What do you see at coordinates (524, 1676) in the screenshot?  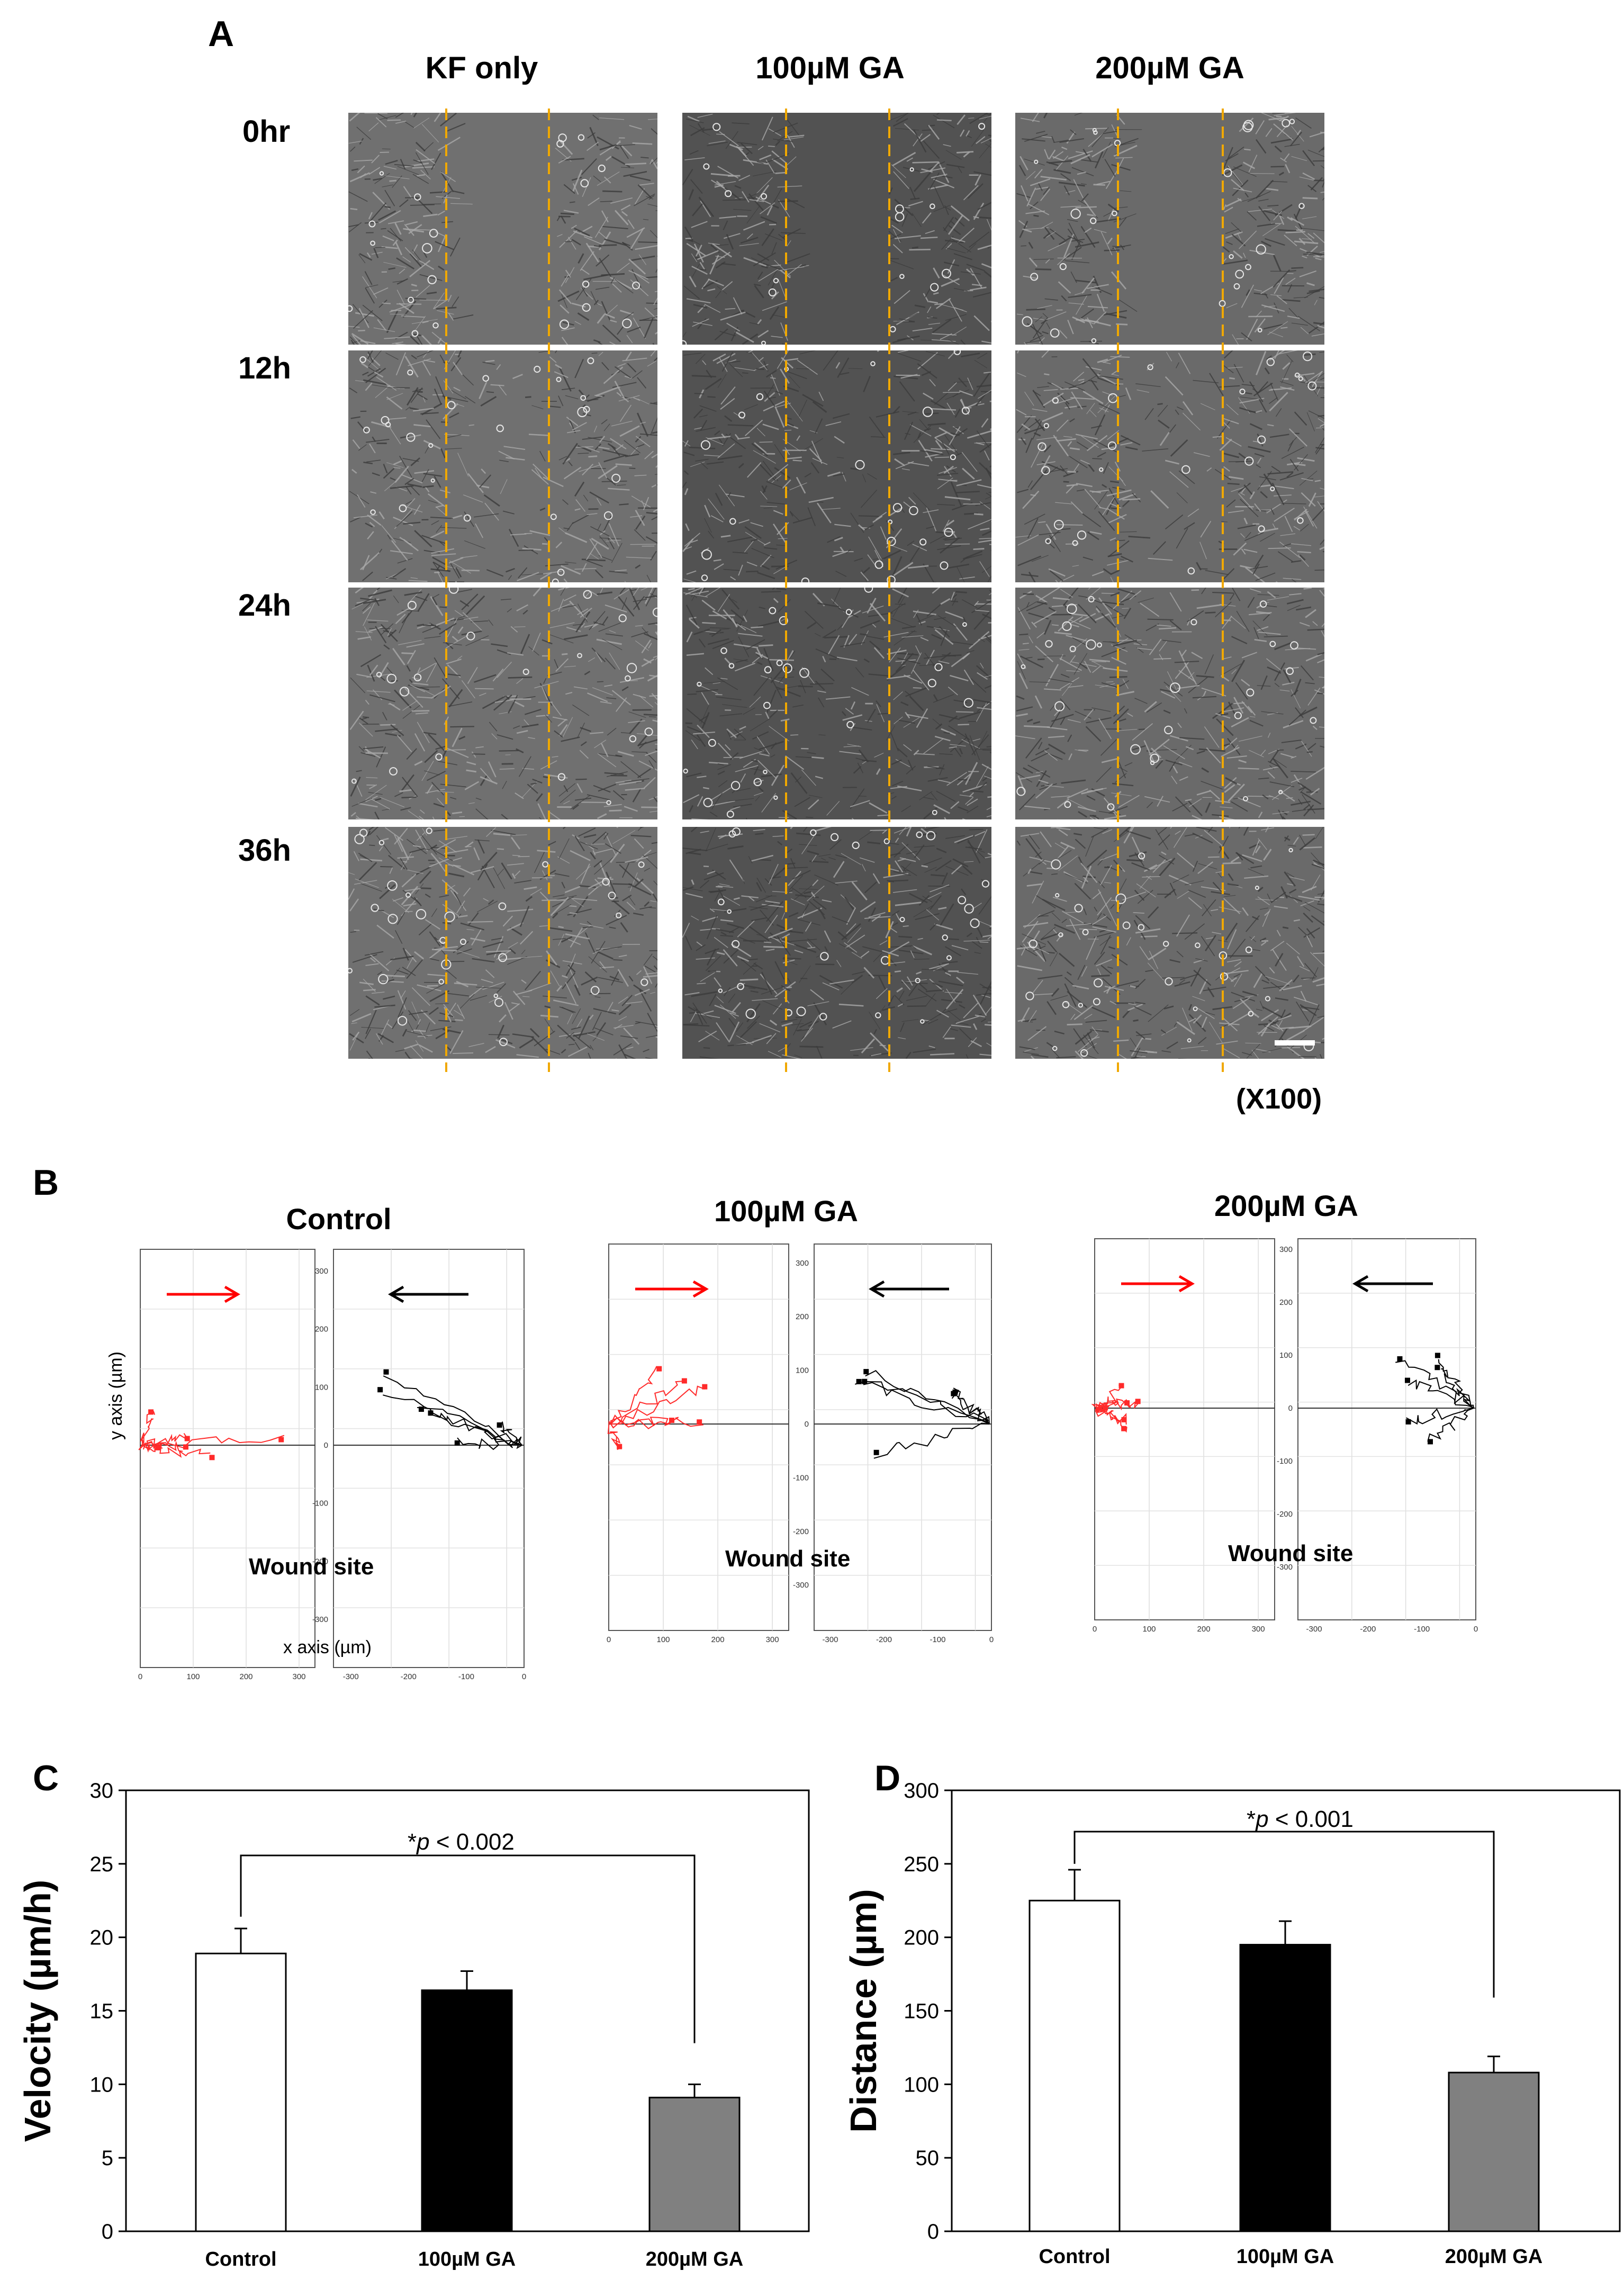 I see `x-tick-right-0-3: 0` at bounding box center [524, 1676].